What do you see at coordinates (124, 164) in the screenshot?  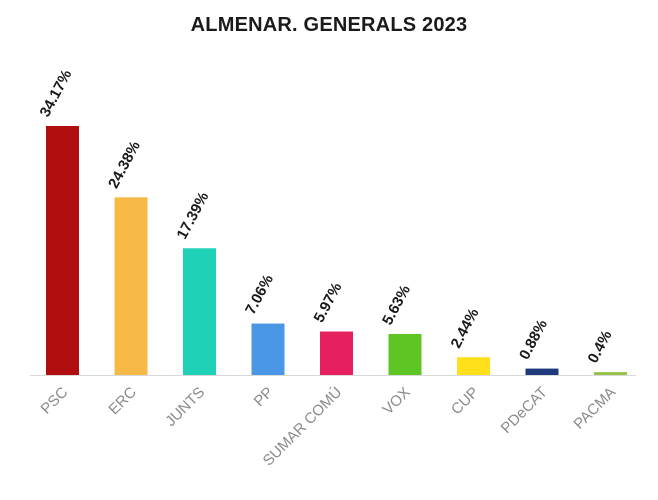 I see `value-label: 24.38%` at bounding box center [124, 164].